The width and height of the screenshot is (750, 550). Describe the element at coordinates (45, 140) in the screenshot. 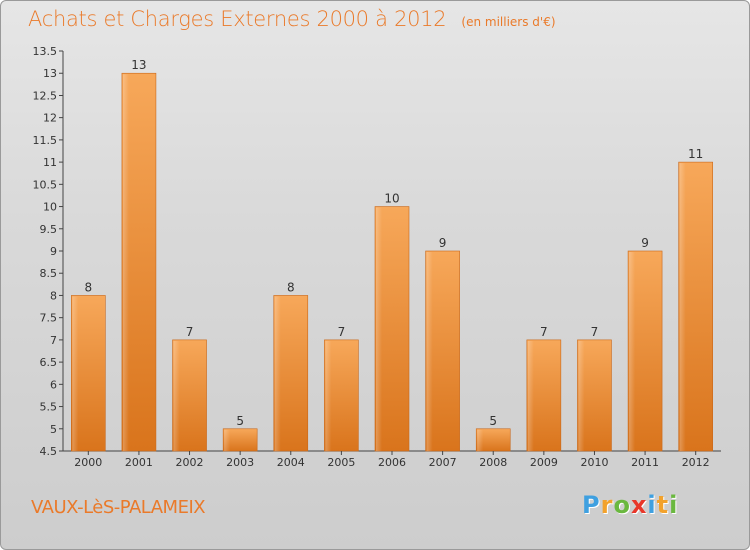

I see `y-tick-label: 11.5` at that location.